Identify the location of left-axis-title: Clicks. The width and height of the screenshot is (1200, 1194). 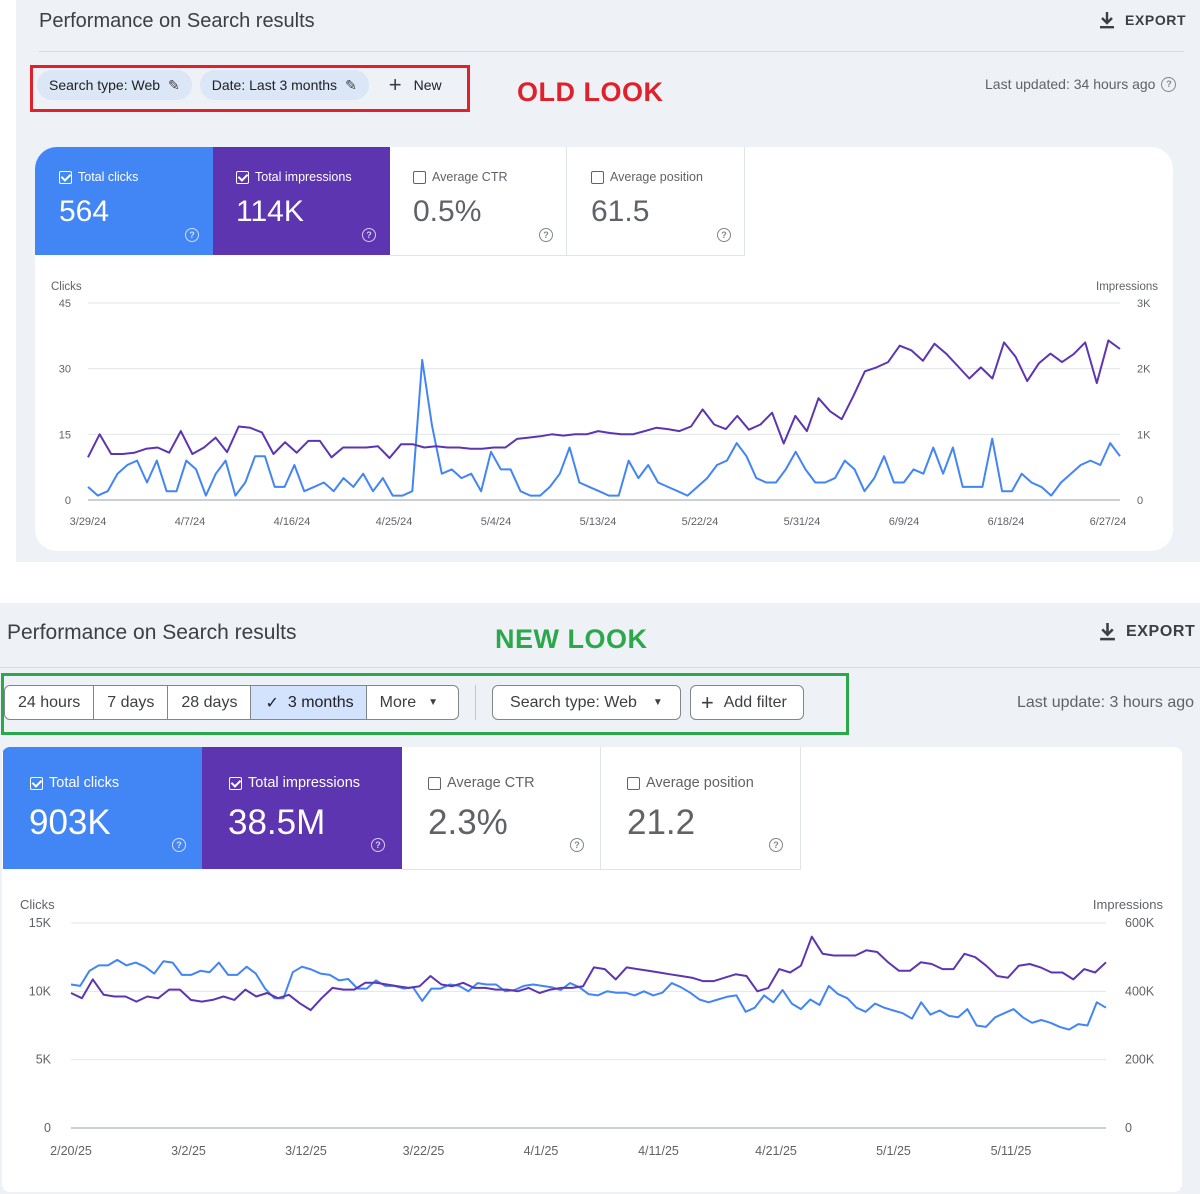
(66, 287).